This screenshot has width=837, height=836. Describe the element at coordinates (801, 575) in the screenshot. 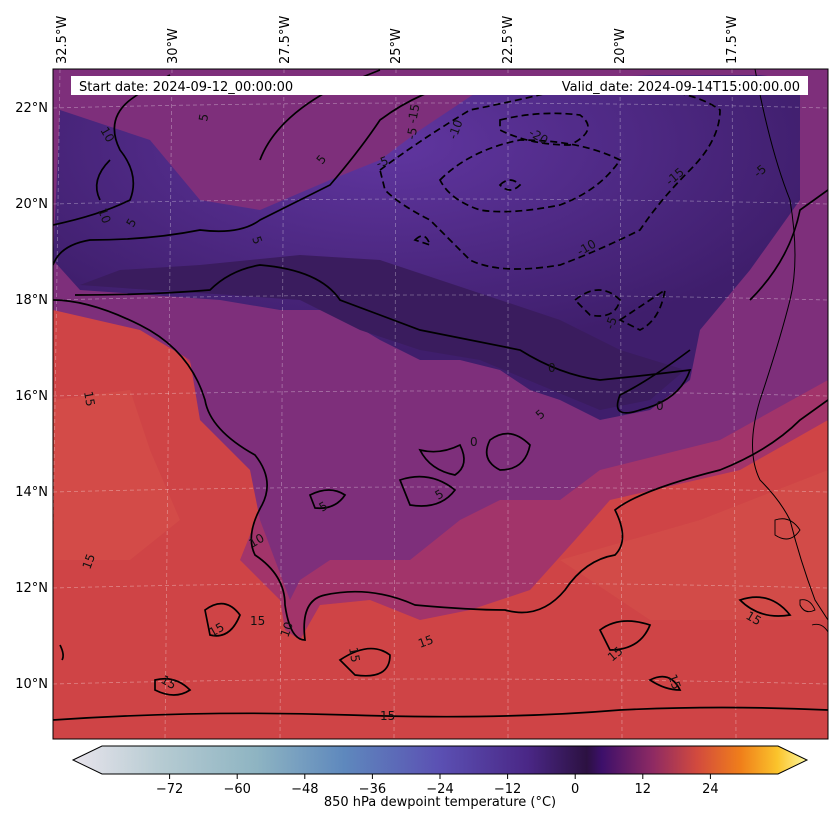

I see `islands` at that location.